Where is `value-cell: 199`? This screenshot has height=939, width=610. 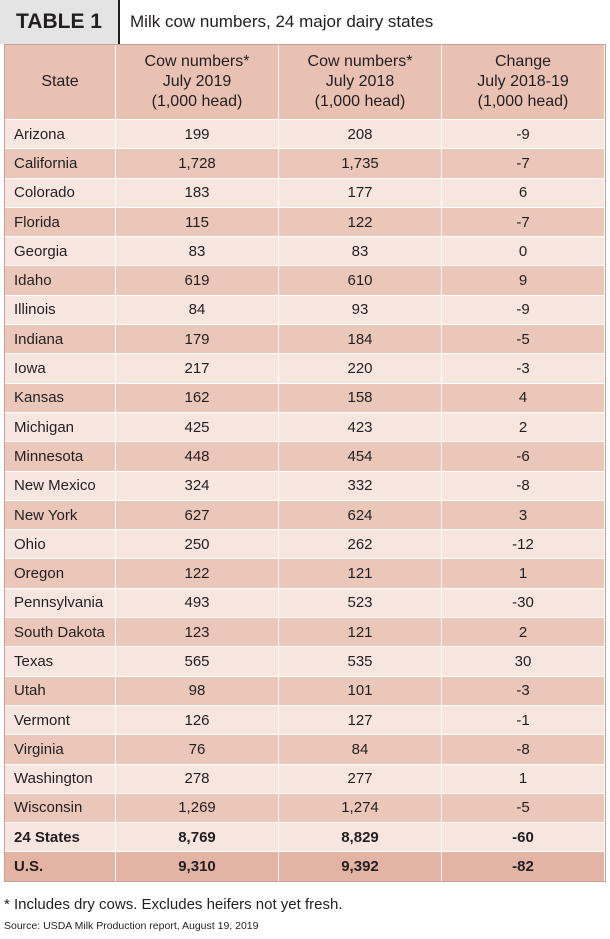
value-cell: 199 is located at coordinates (197, 133).